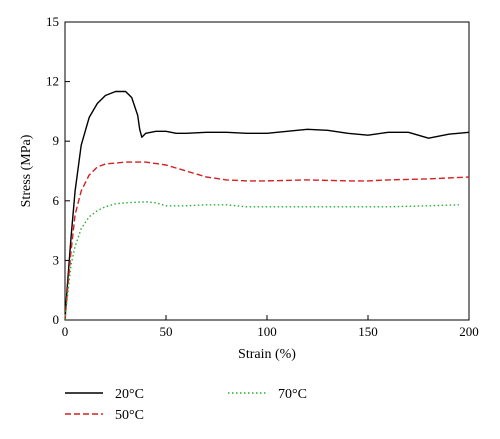 This screenshot has height=439, width=500. I want to click on x-tick-label: 150, so click(368, 331).